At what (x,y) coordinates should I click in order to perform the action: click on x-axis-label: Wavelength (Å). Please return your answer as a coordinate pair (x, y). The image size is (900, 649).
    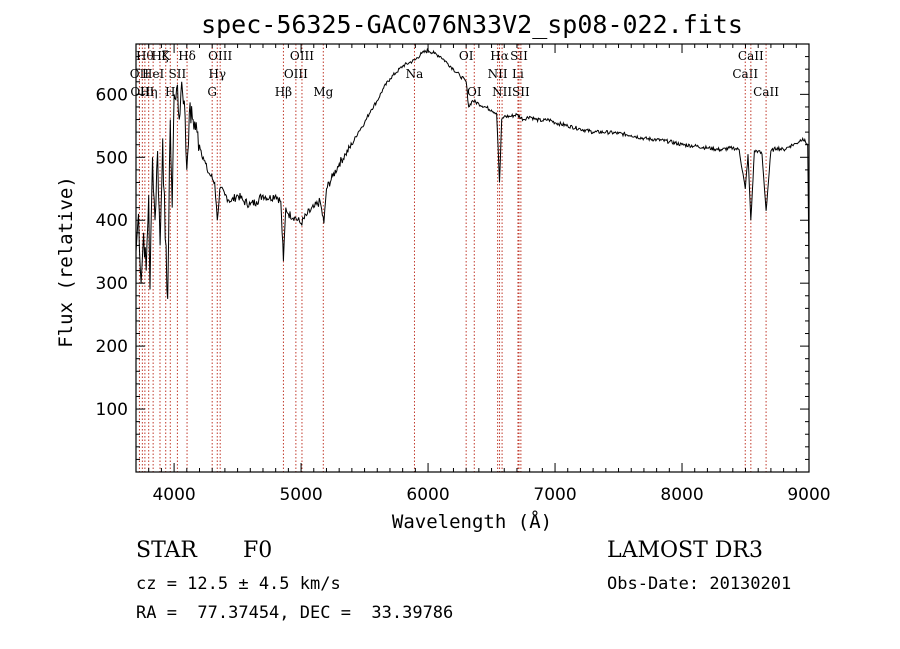
    Looking at the image, I should click on (472, 521).